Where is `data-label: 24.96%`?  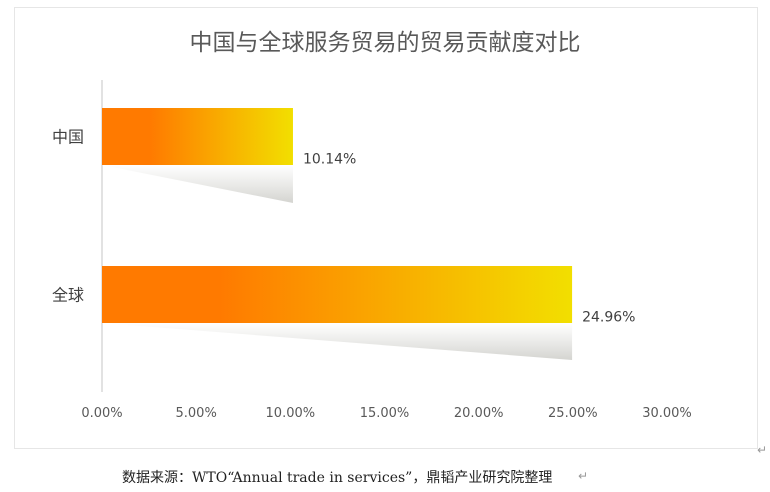 data-label: 24.96% is located at coordinates (608, 318).